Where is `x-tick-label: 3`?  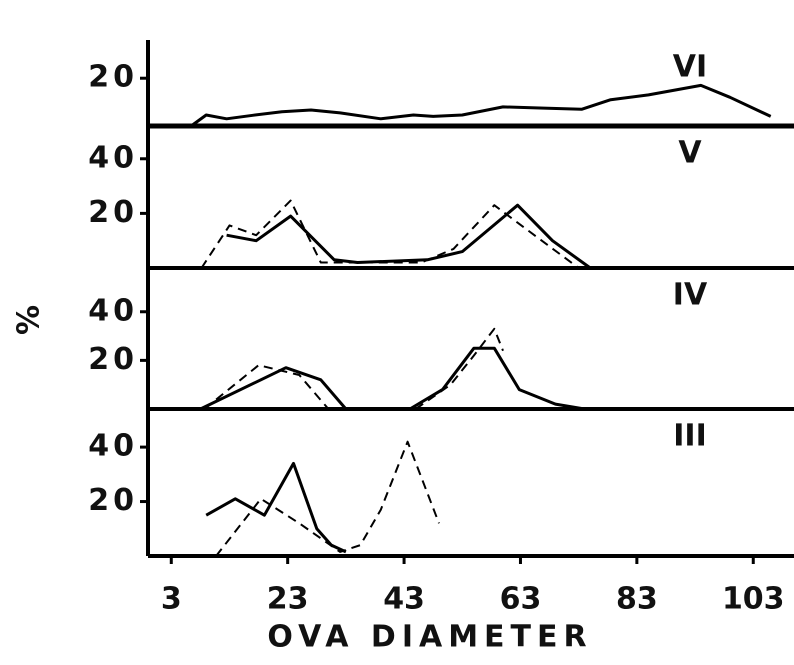 x-tick-label: 3 is located at coordinates (171, 599).